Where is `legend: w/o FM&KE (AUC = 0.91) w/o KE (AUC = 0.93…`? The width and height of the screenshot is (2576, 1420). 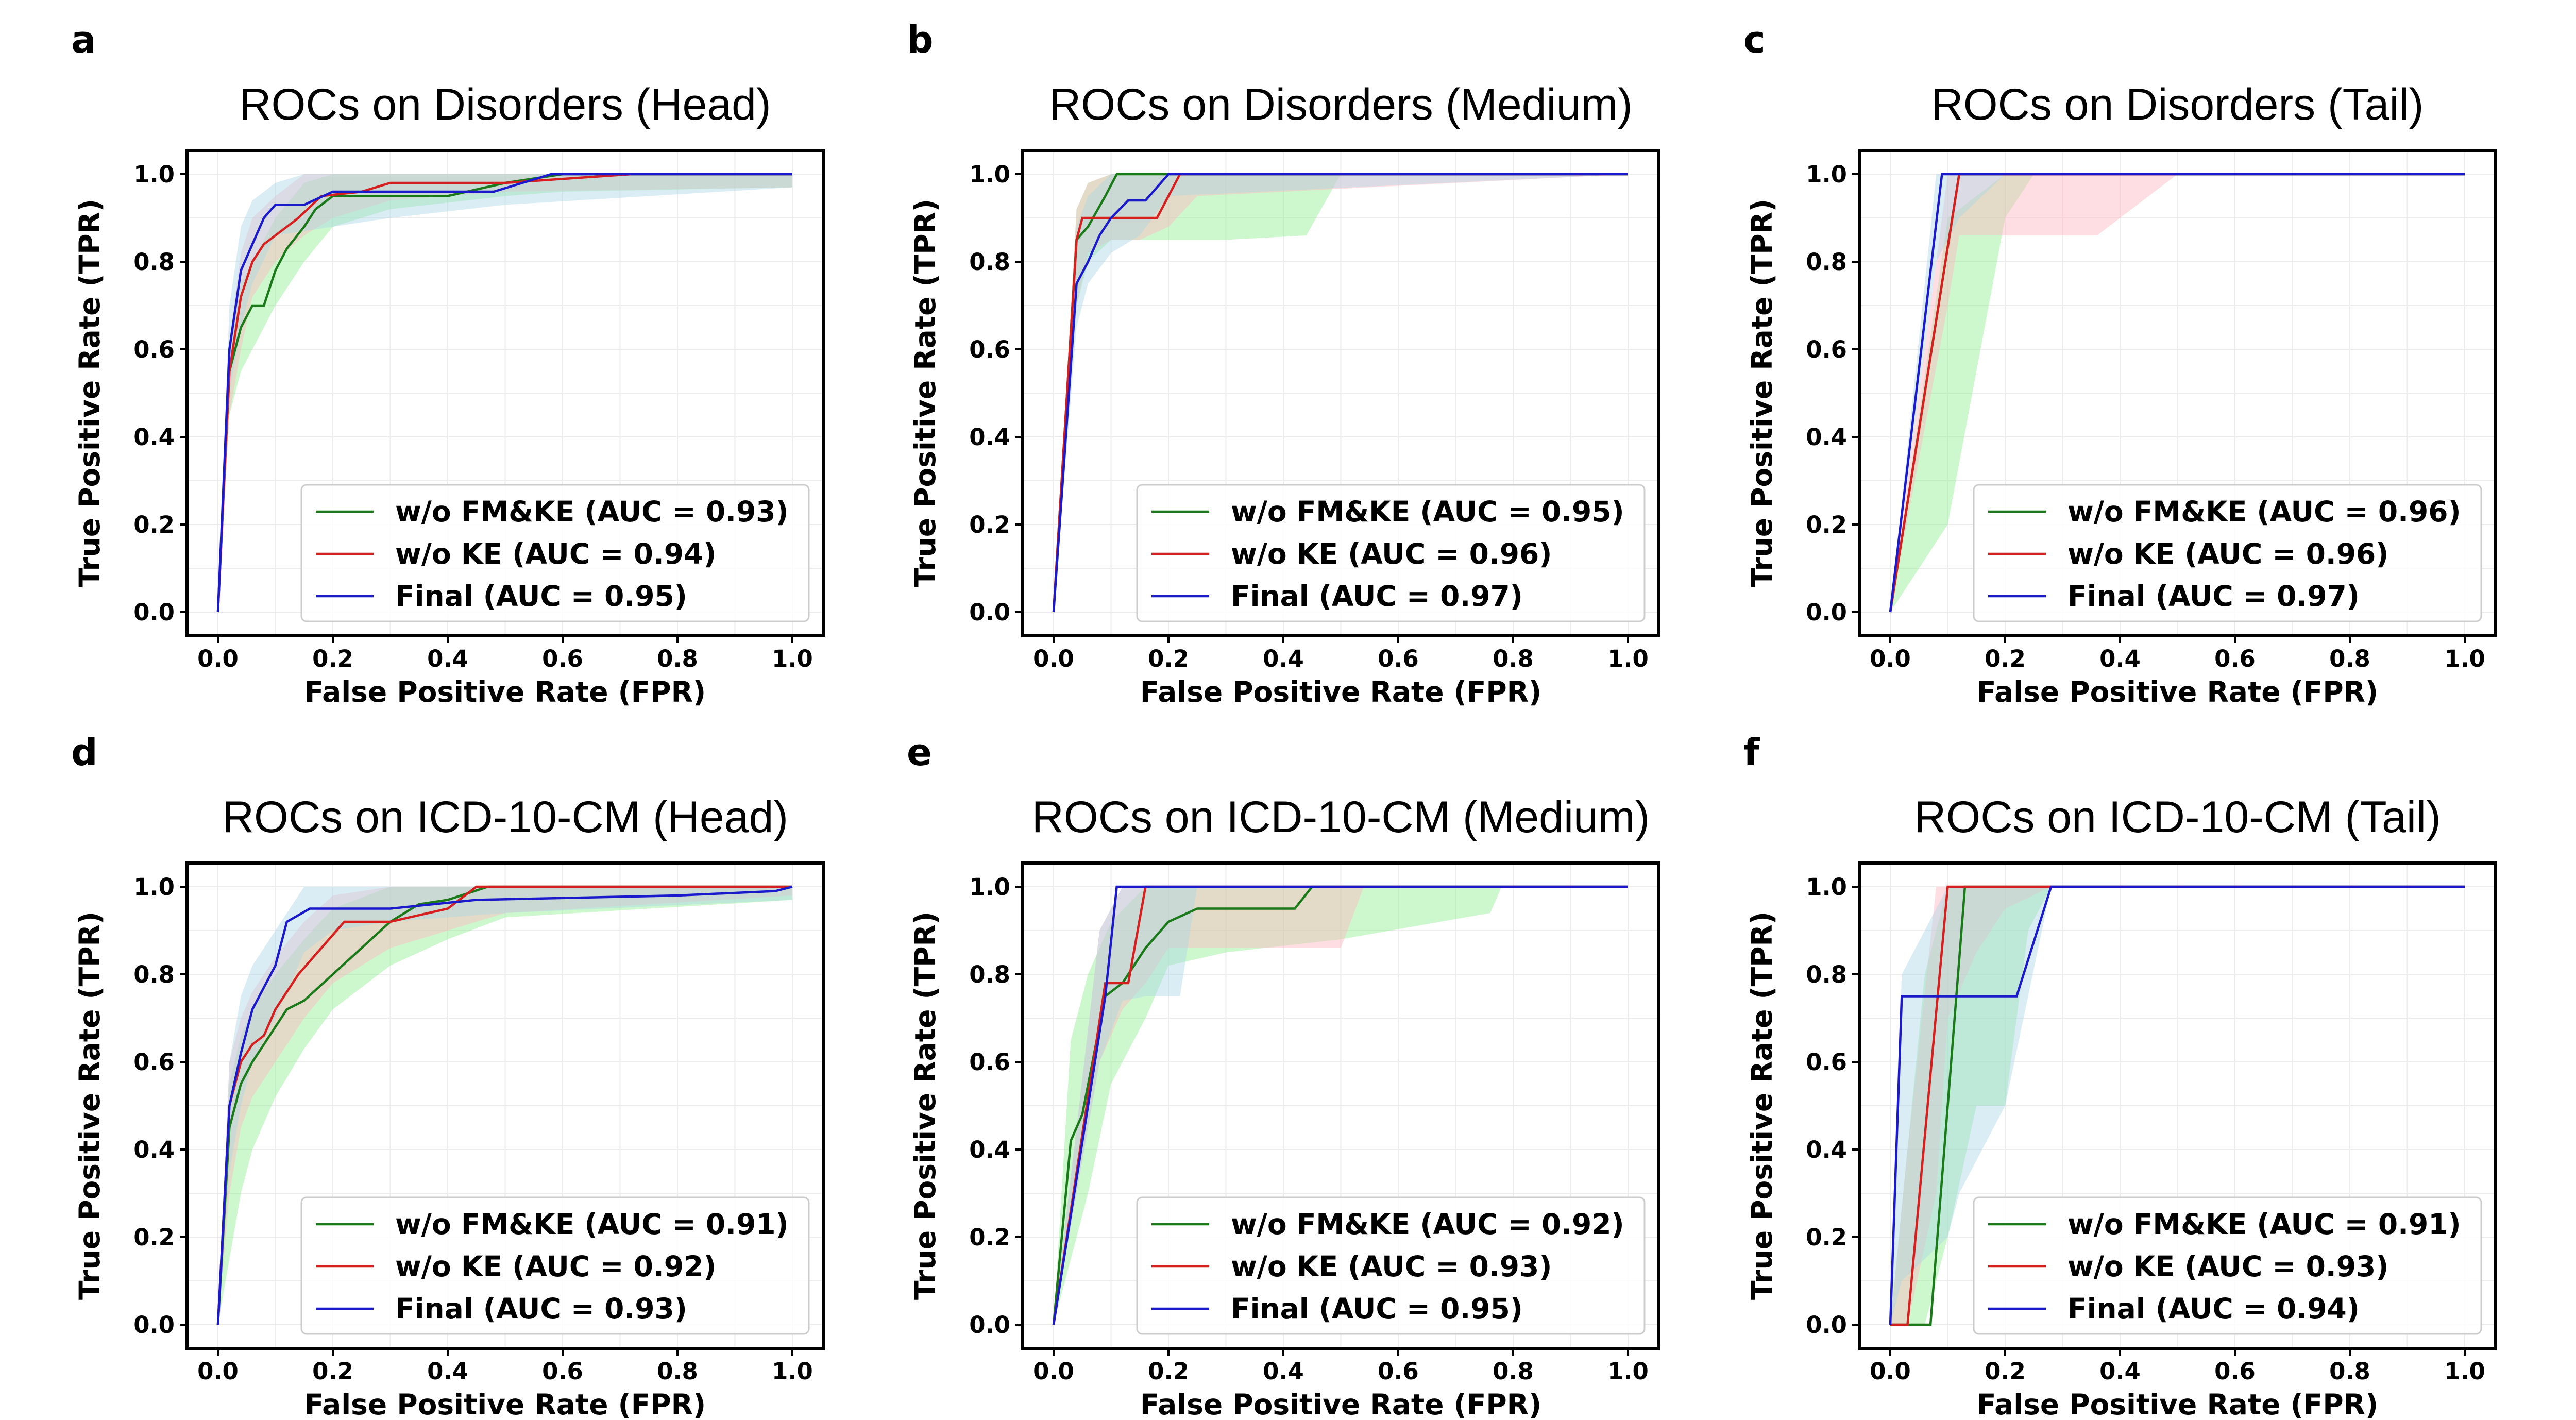
legend: w/o FM&KE (AUC = 0.91) w/o KE (AUC = 0.93… is located at coordinates (2227, 1265).